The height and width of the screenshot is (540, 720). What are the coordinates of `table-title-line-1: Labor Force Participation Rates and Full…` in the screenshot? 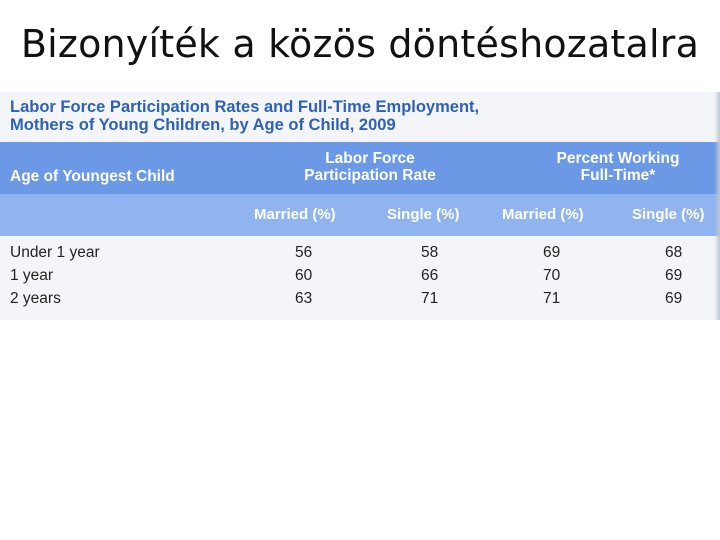 It's located at (245, 107).